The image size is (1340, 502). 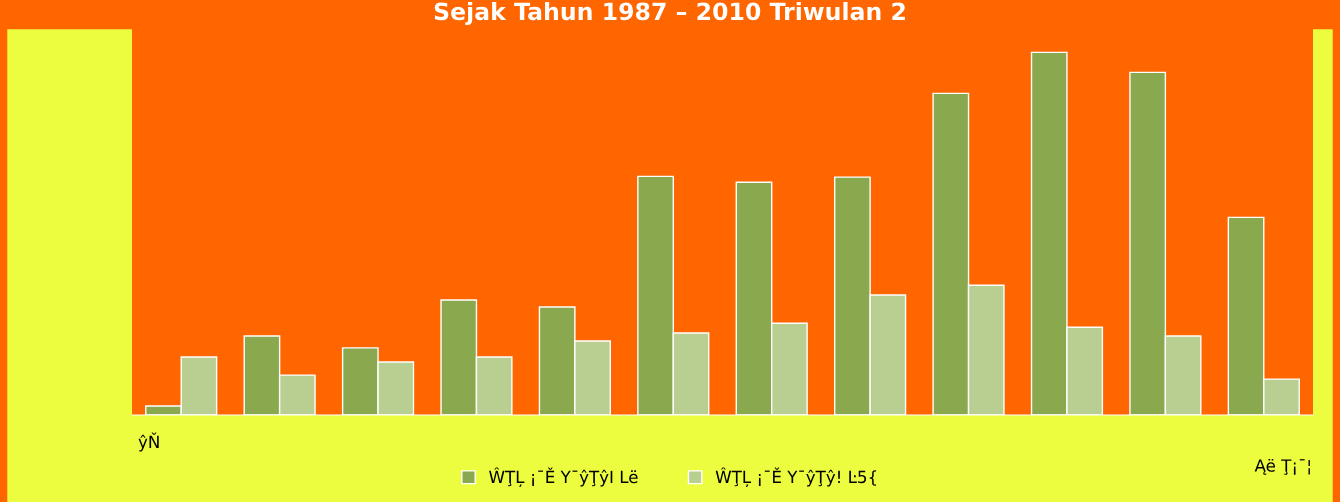 What do you see at coordinates (148, 442) in the screenshot?
I see `text: ŷŇ` at bounding box center [148, 442].